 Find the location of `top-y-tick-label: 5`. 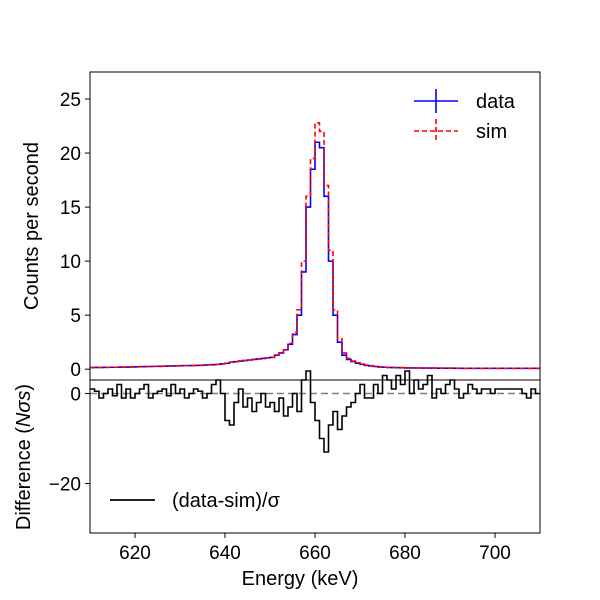

top-y-tick-label: 5 is located at coordinates (75, 316).